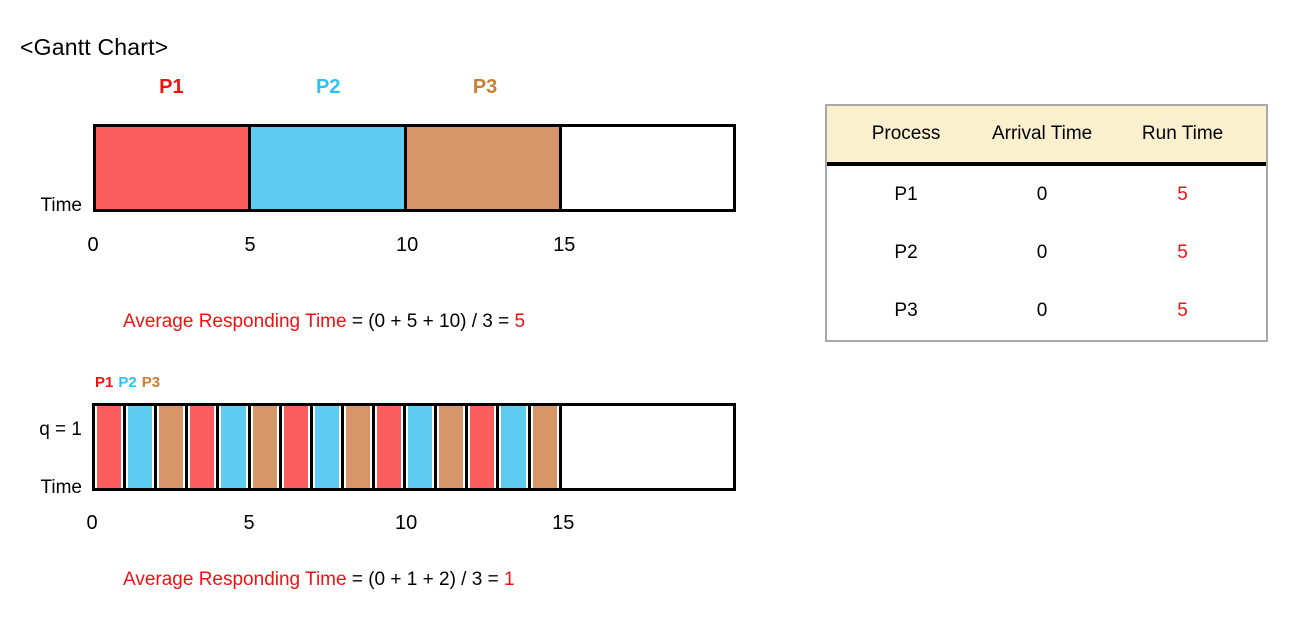 Image resolution: width=1294 pixels, height=623 pixels. I want to click on process-label-P2: P2, so click(328, 87).